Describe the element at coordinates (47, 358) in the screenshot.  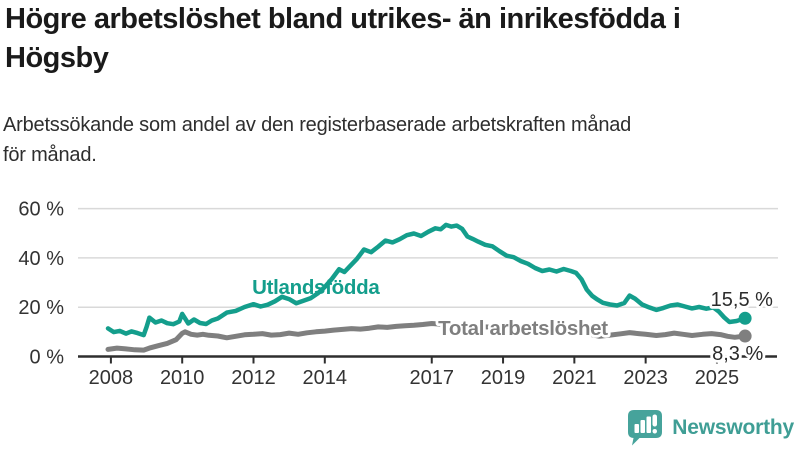
I see `y-axis-tick-label: 0 %` at that location.